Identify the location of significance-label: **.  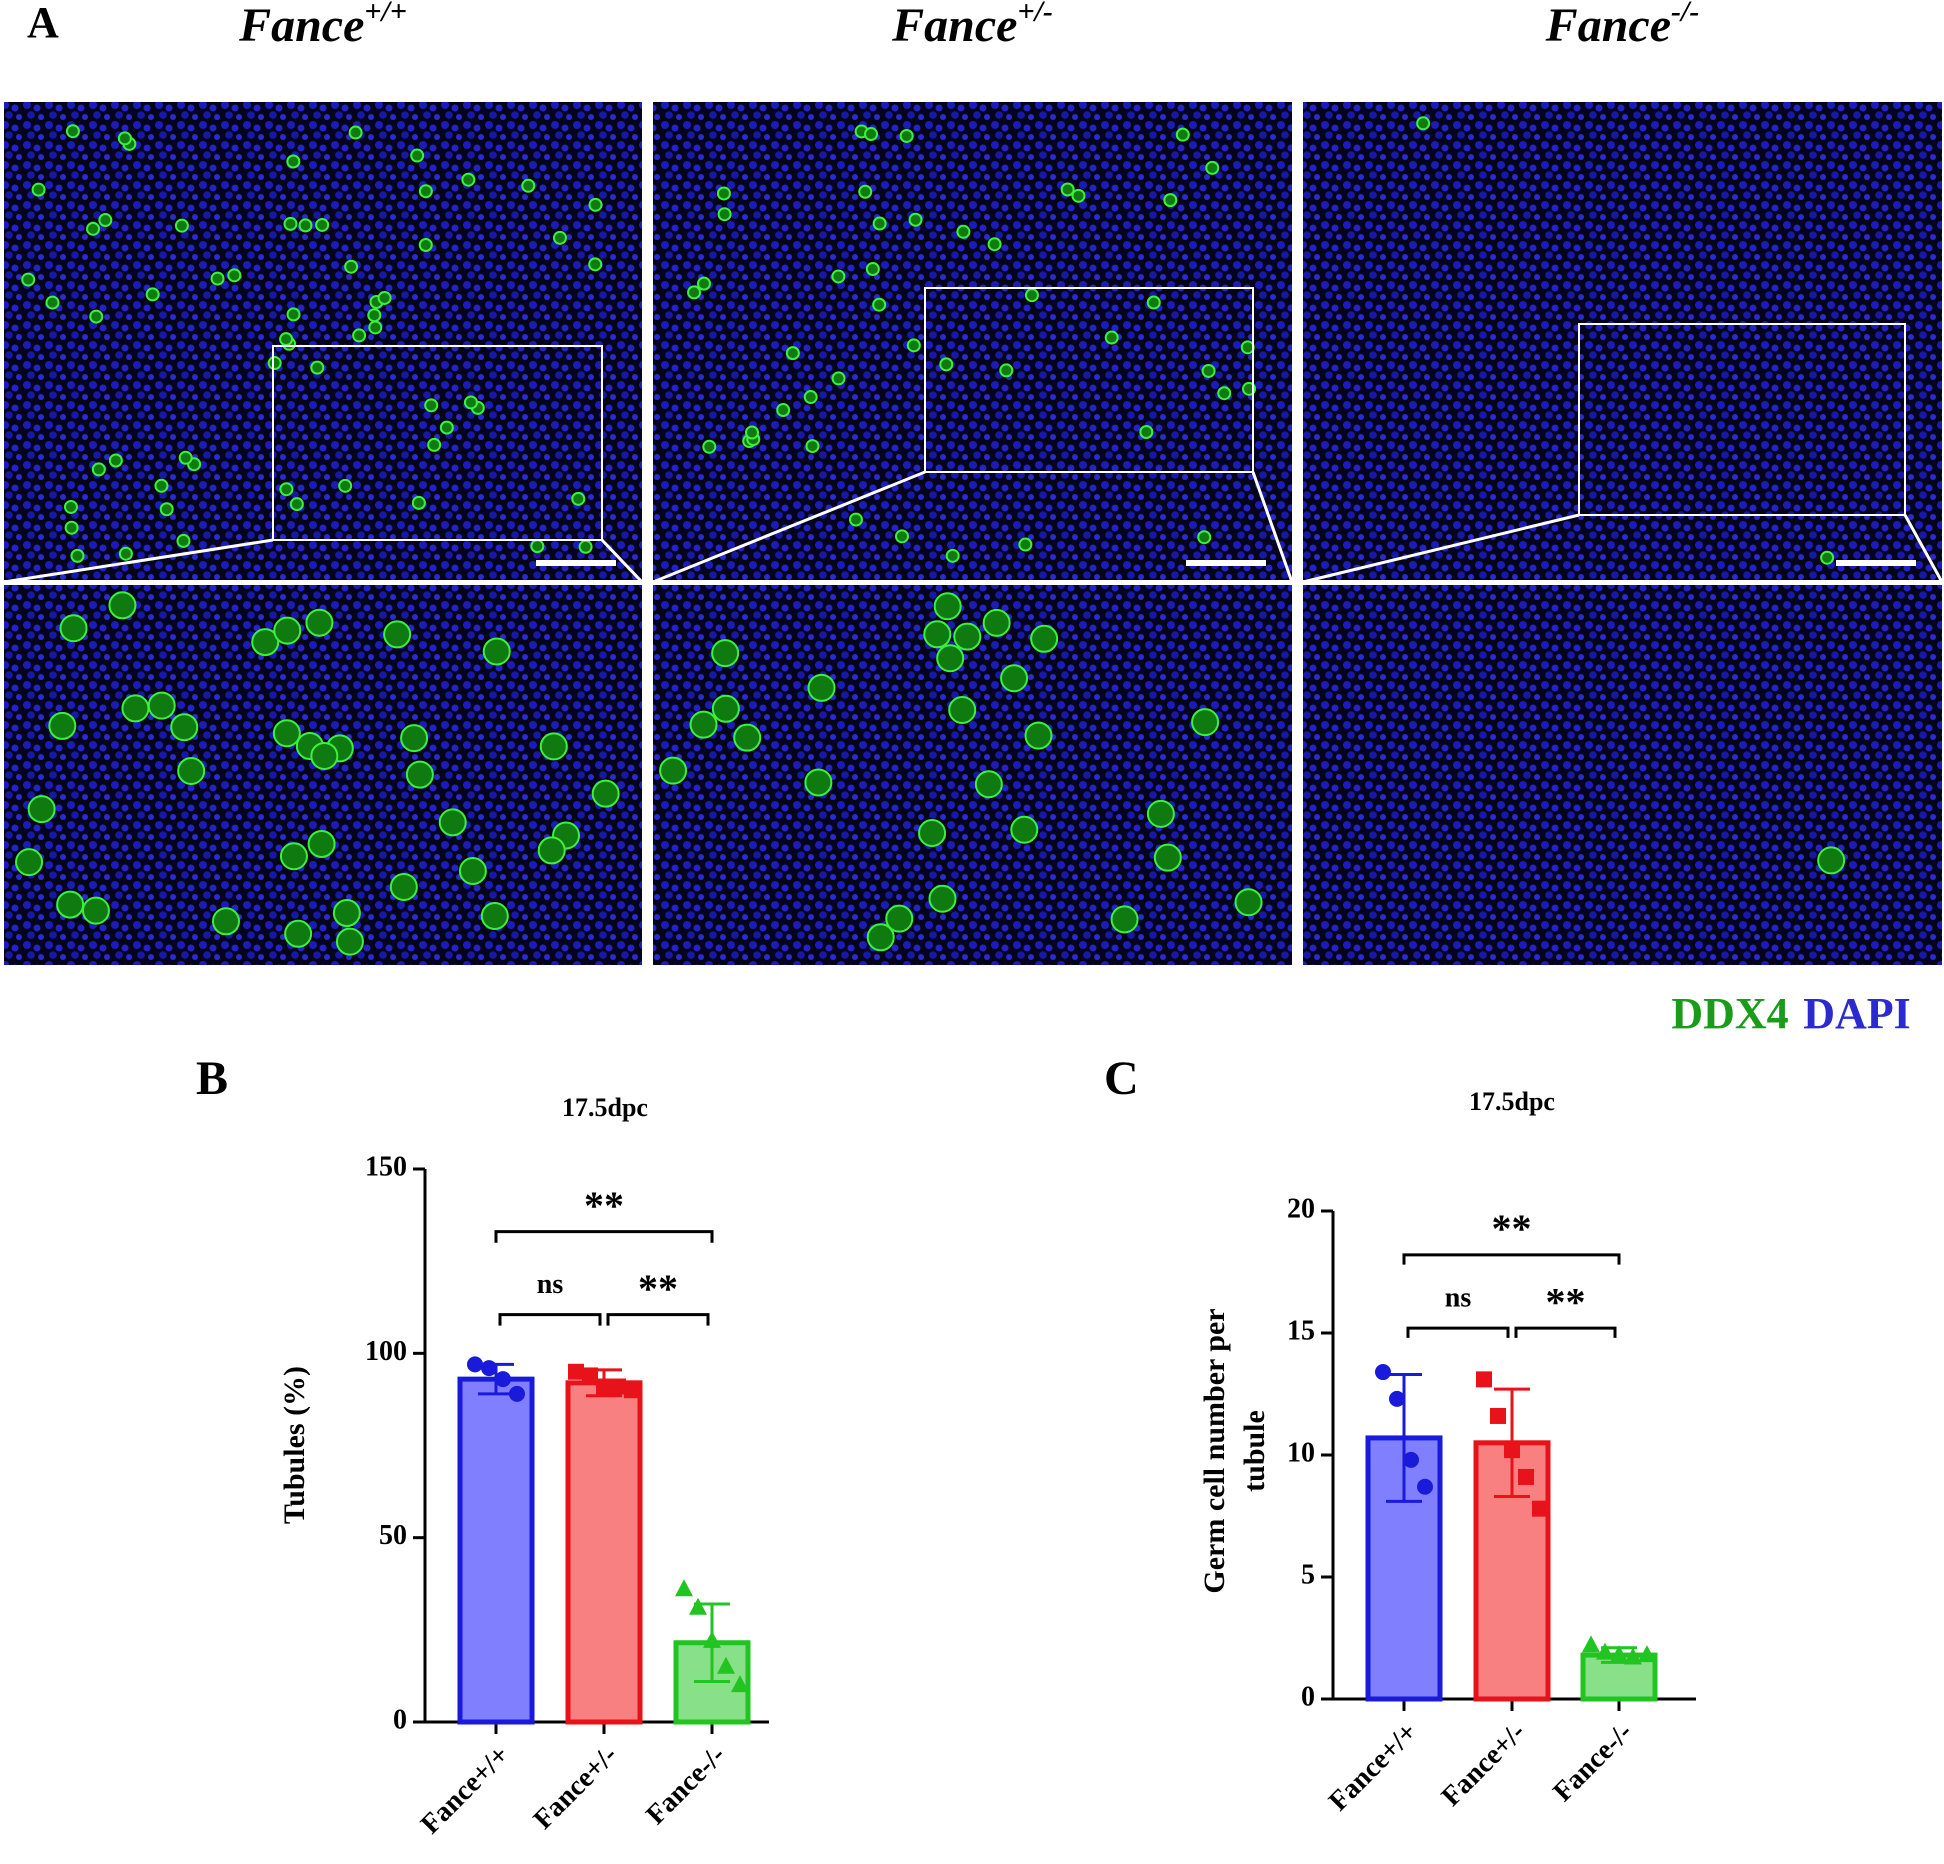
(604, 1205).